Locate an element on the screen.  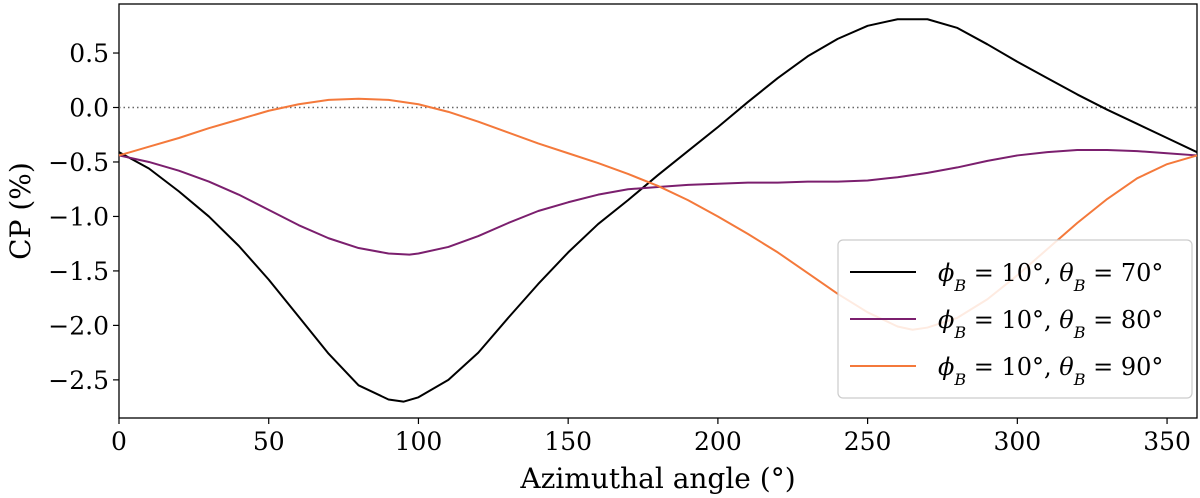
y-tick-label: 0.5 is located at coordinates (89, 53).